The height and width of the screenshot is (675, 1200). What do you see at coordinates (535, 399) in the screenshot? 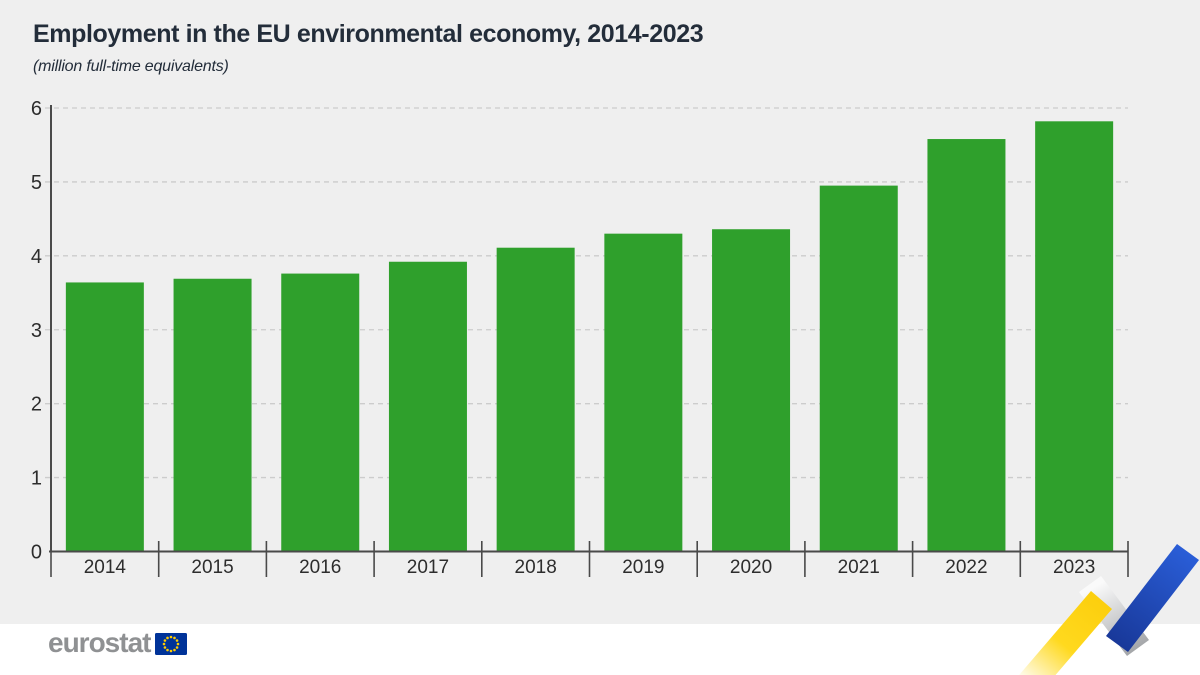
I see `bar-2018` at bounding box center [535, 399].